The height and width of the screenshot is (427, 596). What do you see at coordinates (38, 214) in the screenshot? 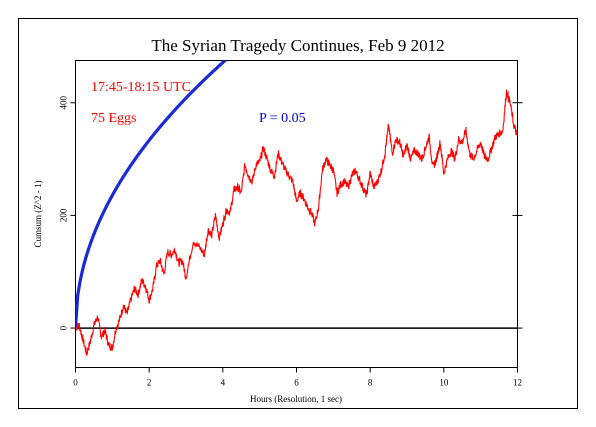
I see `y-axis-label: Cumsum (Z^2 - 1)` at bounding box center [38, 214].